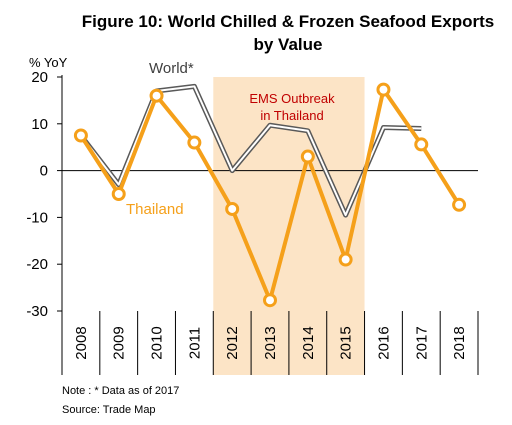  What do you see at coordinates (81, 342) in the screenshot?
I see `x-tick-label: 2008` at bounding box center [81, 342].